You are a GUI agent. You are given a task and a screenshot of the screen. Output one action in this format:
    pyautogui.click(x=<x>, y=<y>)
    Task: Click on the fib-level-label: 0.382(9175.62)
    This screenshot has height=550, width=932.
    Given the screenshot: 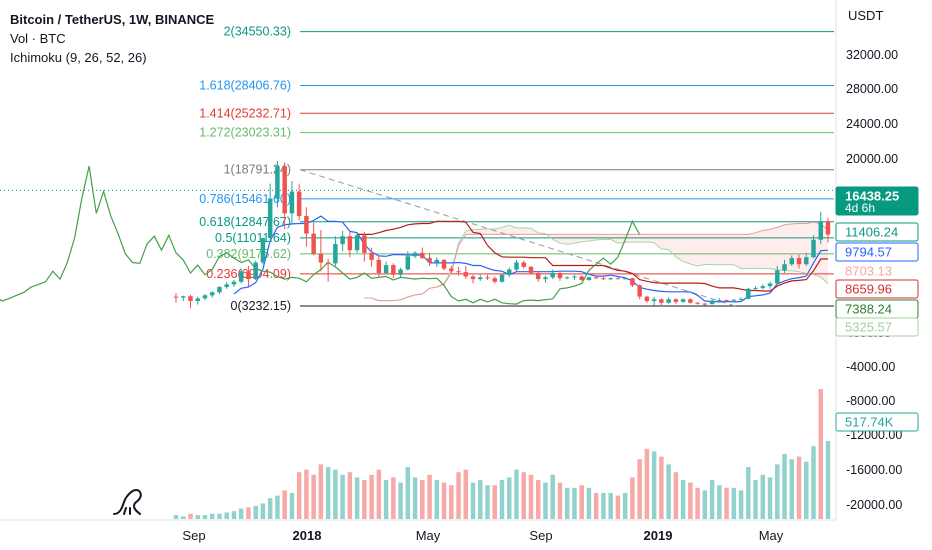 What is the action you would take?
    pyautogui.click(x=248, y=254)
    